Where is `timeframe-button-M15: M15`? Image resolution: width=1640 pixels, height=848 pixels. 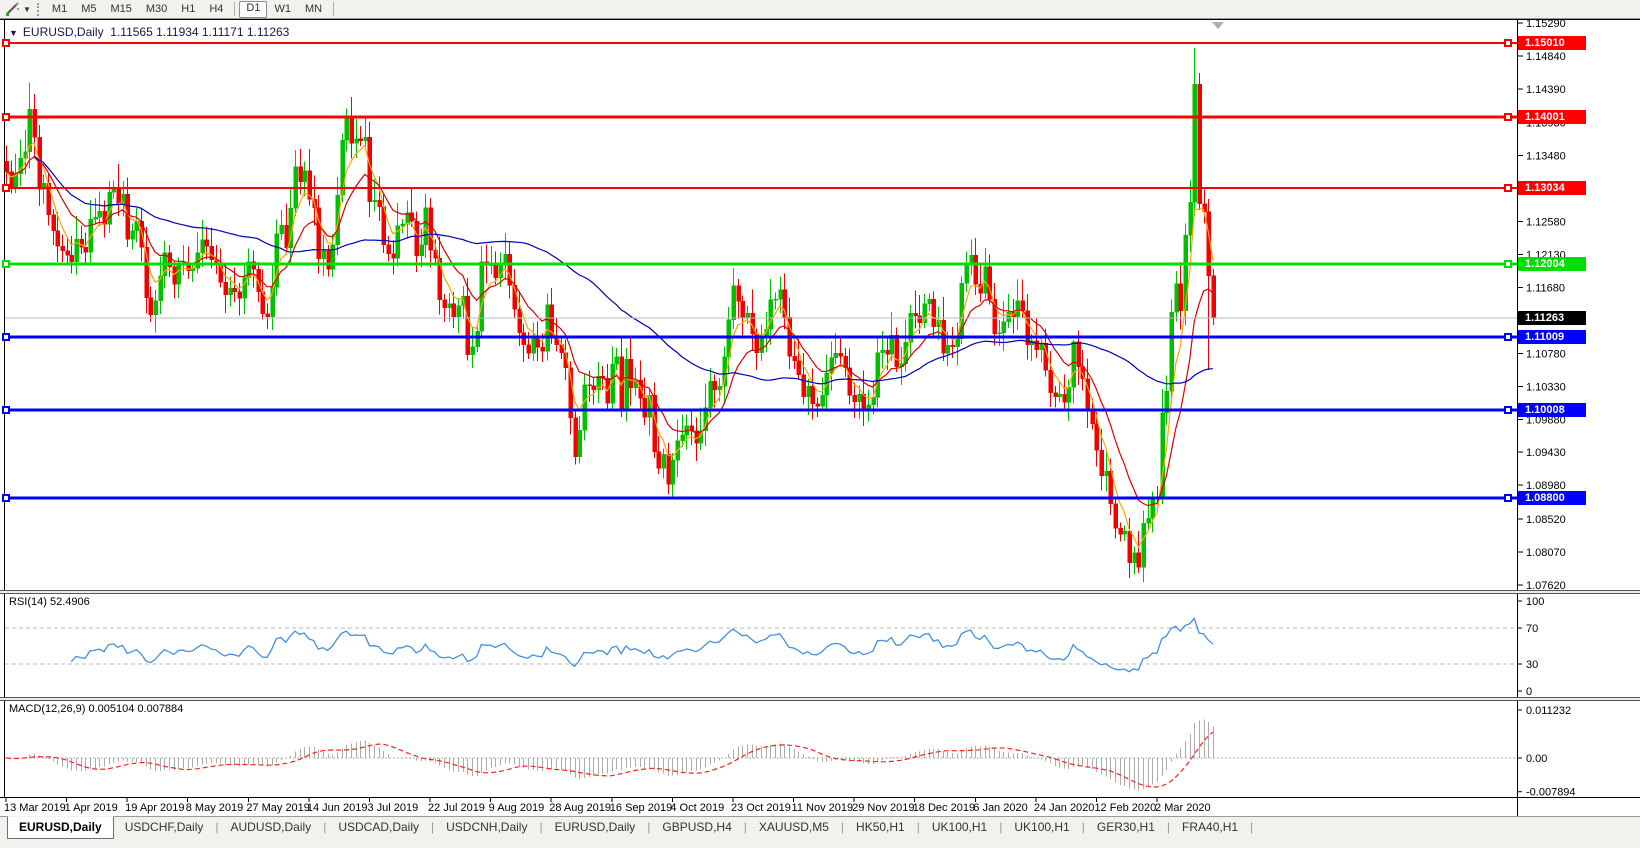 timeframe-button-M15: M15 is located at coordinates (121, 8).